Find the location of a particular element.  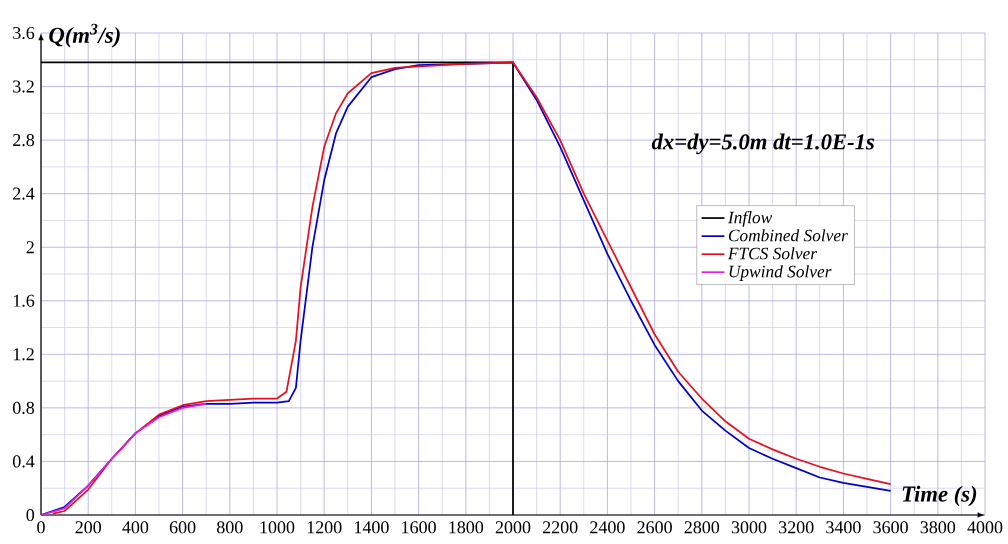

y-tick-label: 0.8 is located at coordinates (23, 407).